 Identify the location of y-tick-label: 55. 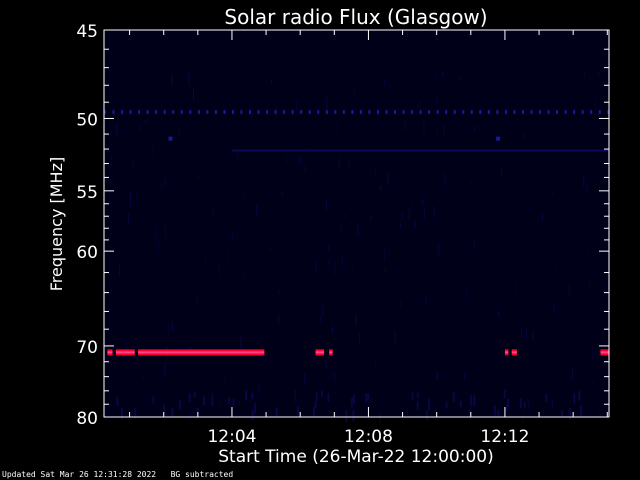
(87, 193).